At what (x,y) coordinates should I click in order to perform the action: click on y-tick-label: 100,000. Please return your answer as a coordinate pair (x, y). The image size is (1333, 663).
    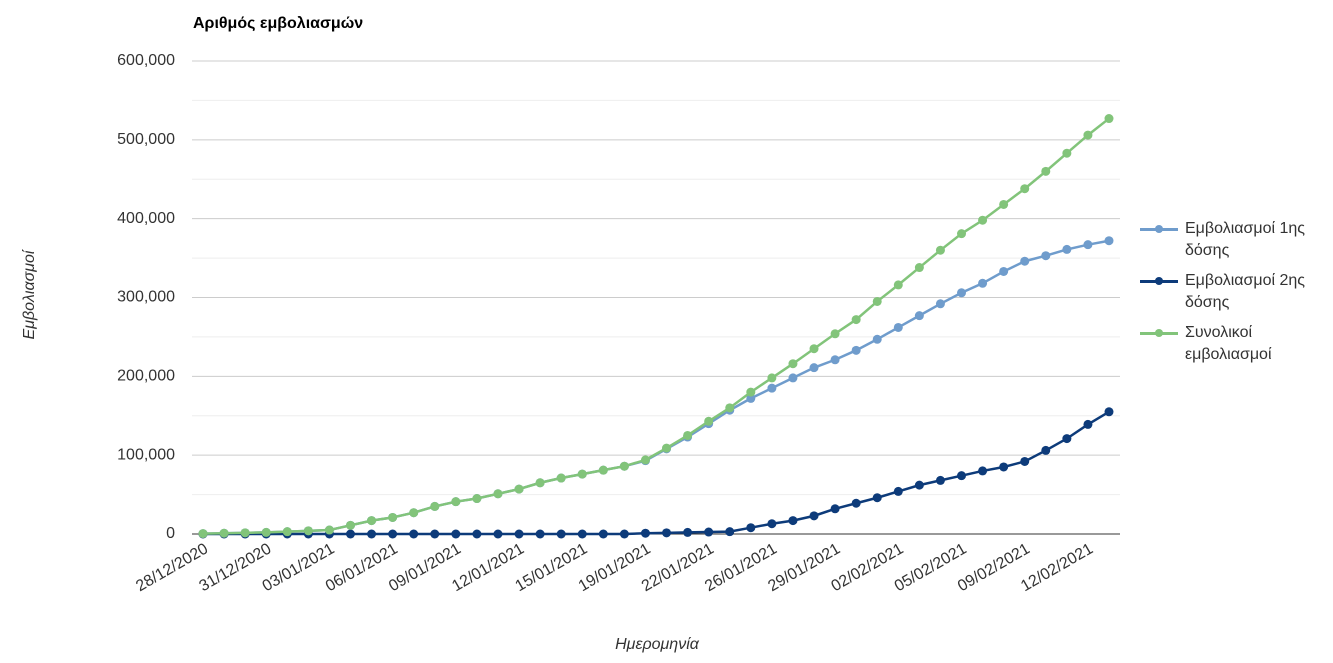
    Looking at the image, I should click on (146, 454).